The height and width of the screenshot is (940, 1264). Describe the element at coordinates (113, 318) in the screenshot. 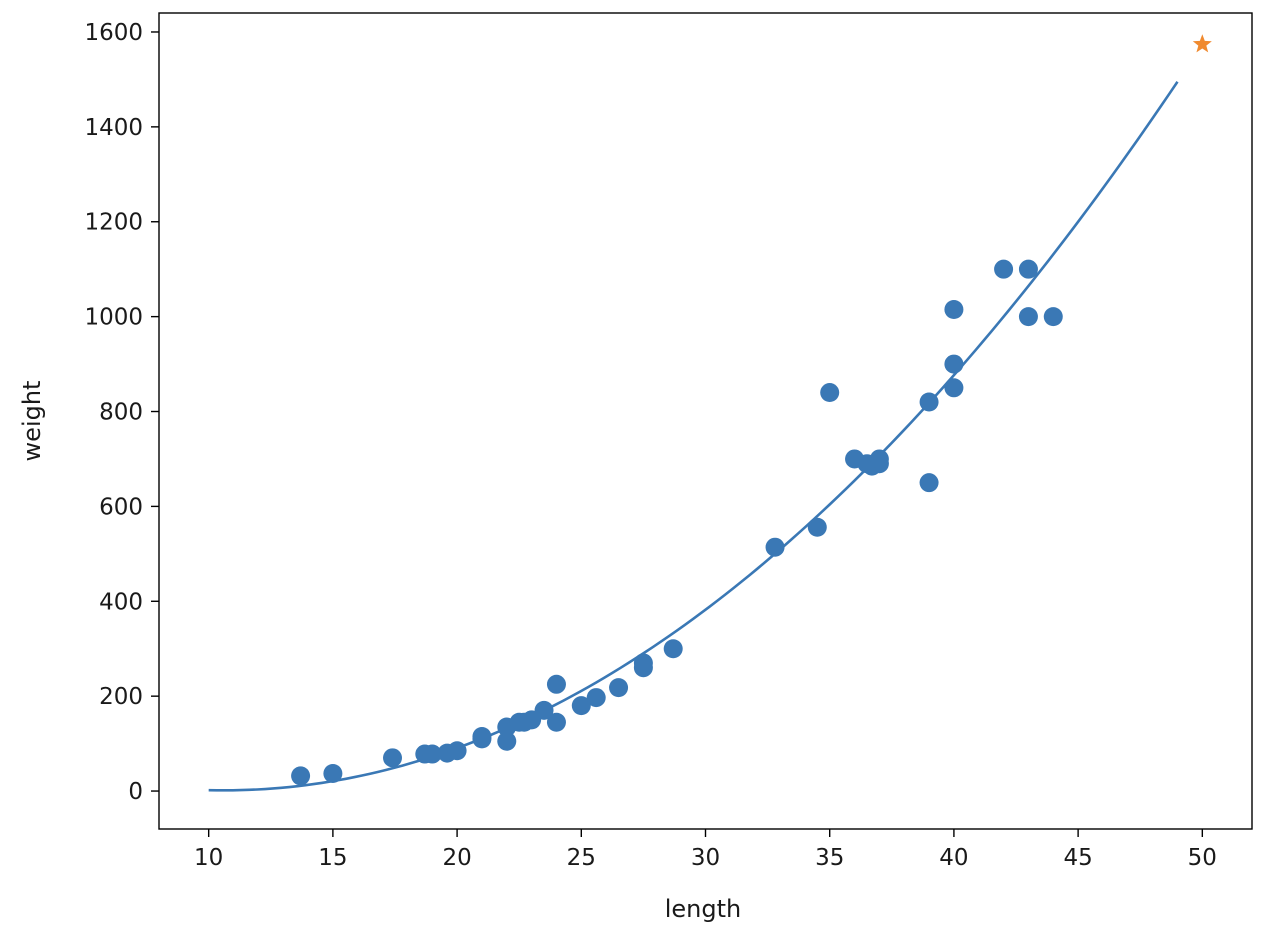

I see `y-tick-label: 1000` at that location.